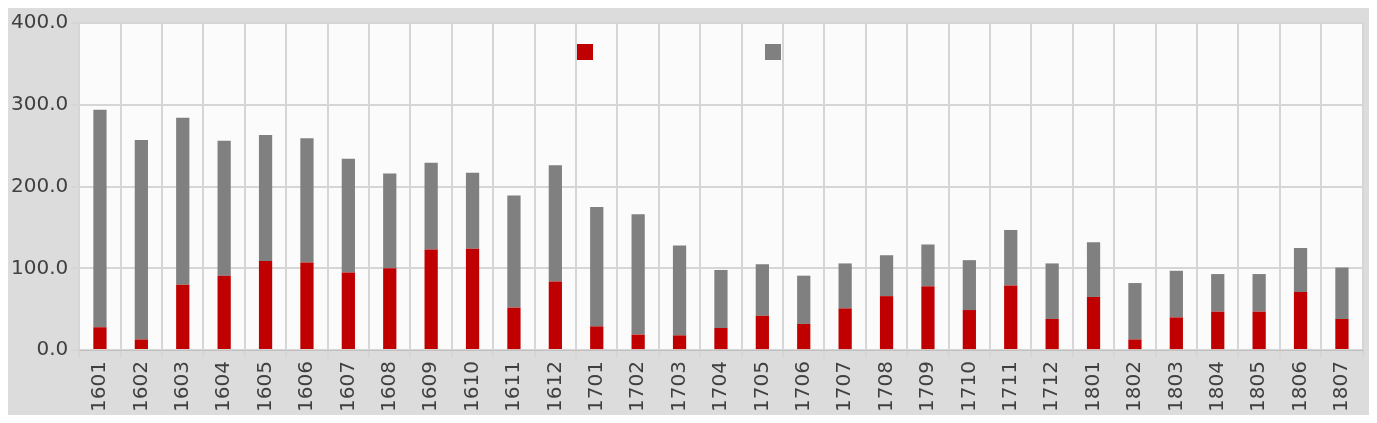  What do you see at coordinates (305, 387) in the screenshot?
I see `x-tick-label: 1606` at bounding box center [305, 387].